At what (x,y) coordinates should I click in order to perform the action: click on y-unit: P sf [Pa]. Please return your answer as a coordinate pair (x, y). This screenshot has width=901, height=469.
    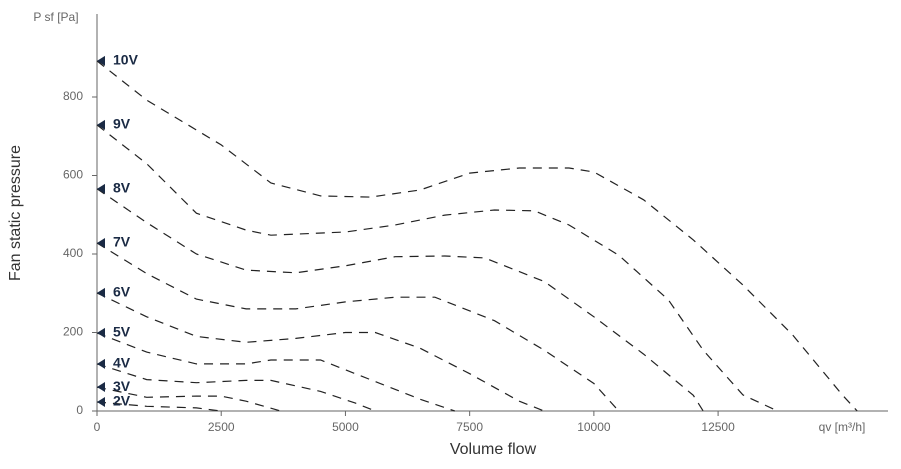
    Looking at the image, I should click on (55, 17).